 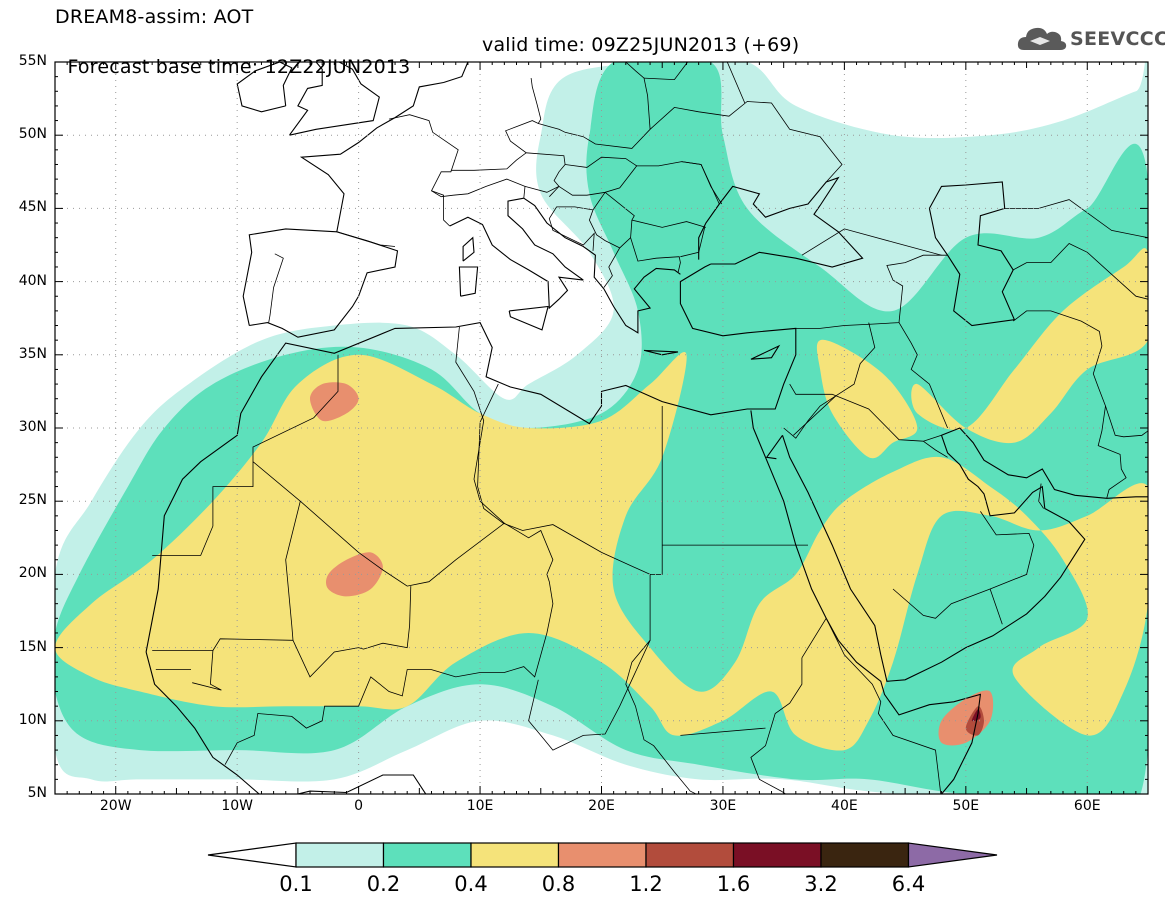 I want to click on lon-label: 50E, so click(x=966, y=806).